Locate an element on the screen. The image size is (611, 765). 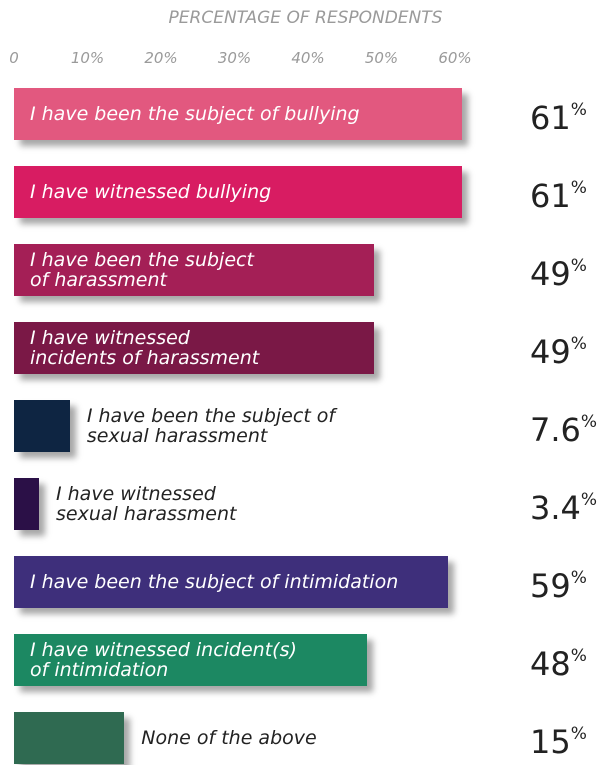
x-tick-label: 40% is located at coordinates (308, 58).